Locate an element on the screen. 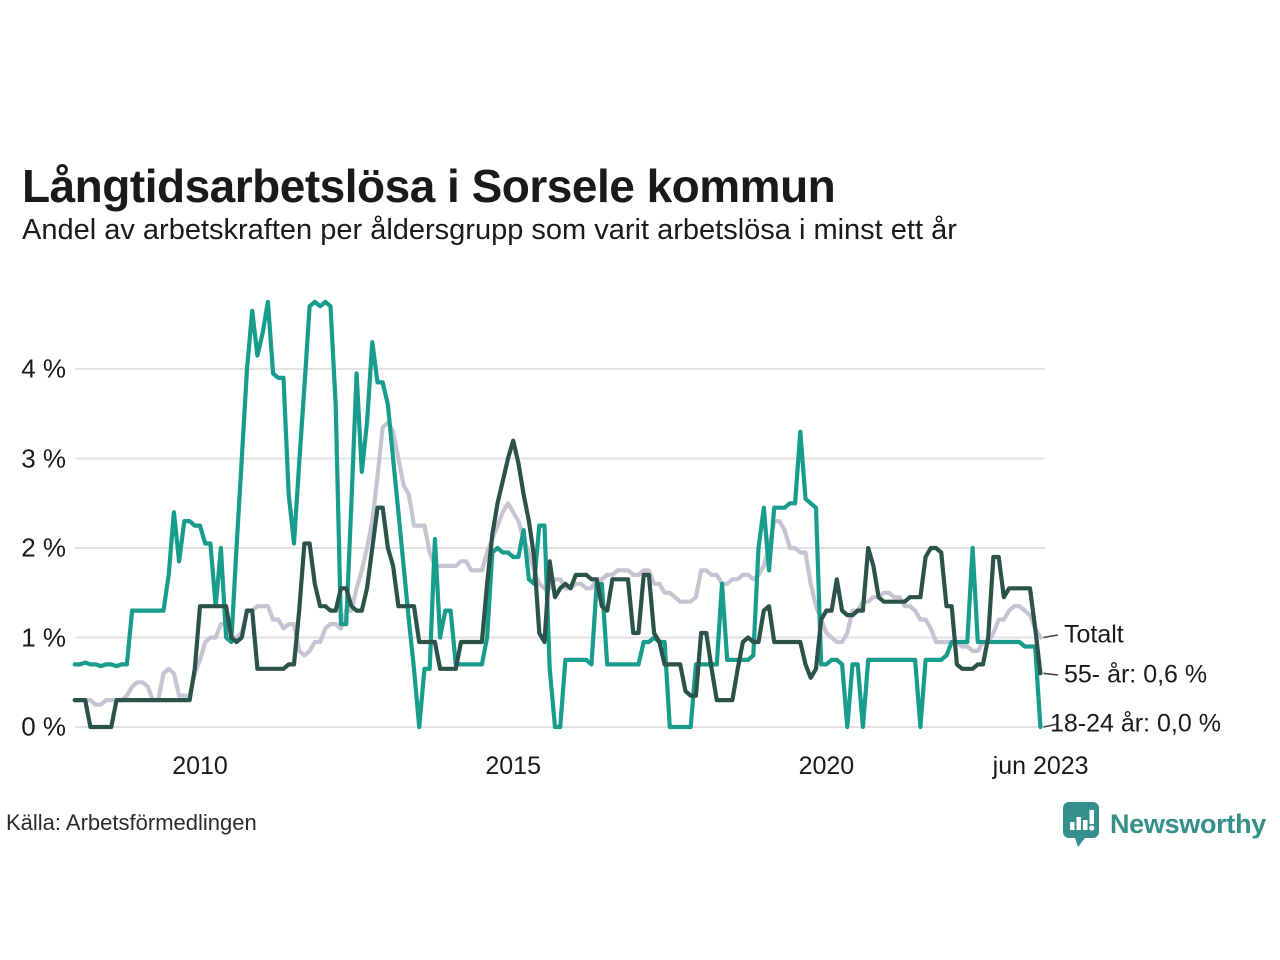 The width and height of the screenshot is (1280, 960). newsworthy-bubble-icon is located at coordinates (1080, 824).